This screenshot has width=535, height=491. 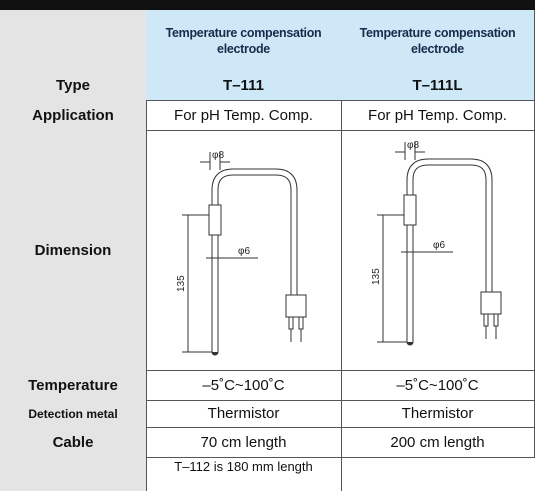 What do you see at coordinates (73, 41) in the screenshot?
I see `corner-cell` at bounding box center [73, 41].